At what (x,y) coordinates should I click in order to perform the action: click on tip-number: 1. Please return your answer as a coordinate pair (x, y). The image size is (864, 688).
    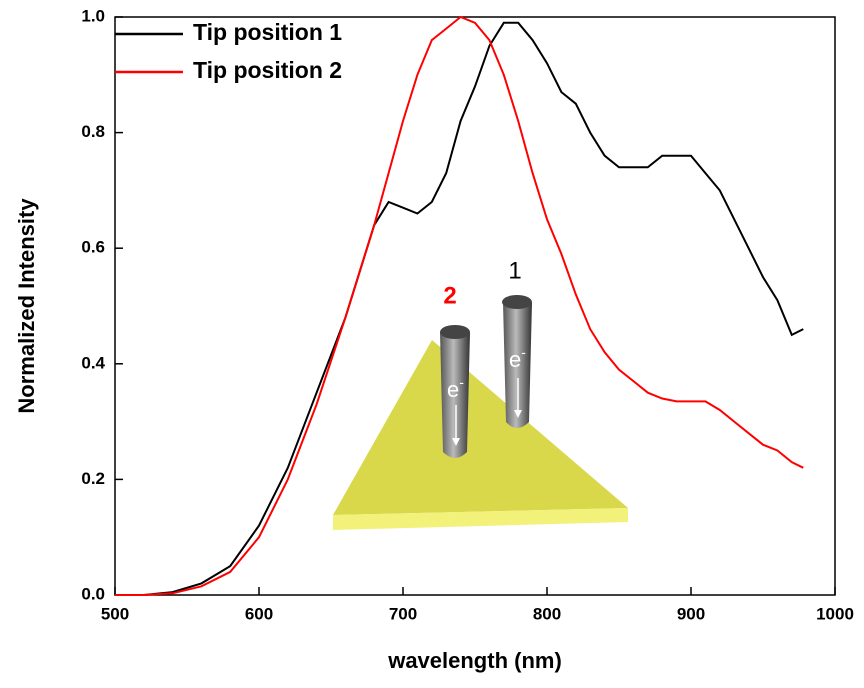
    Looking at the image, I should click on (514, 270).